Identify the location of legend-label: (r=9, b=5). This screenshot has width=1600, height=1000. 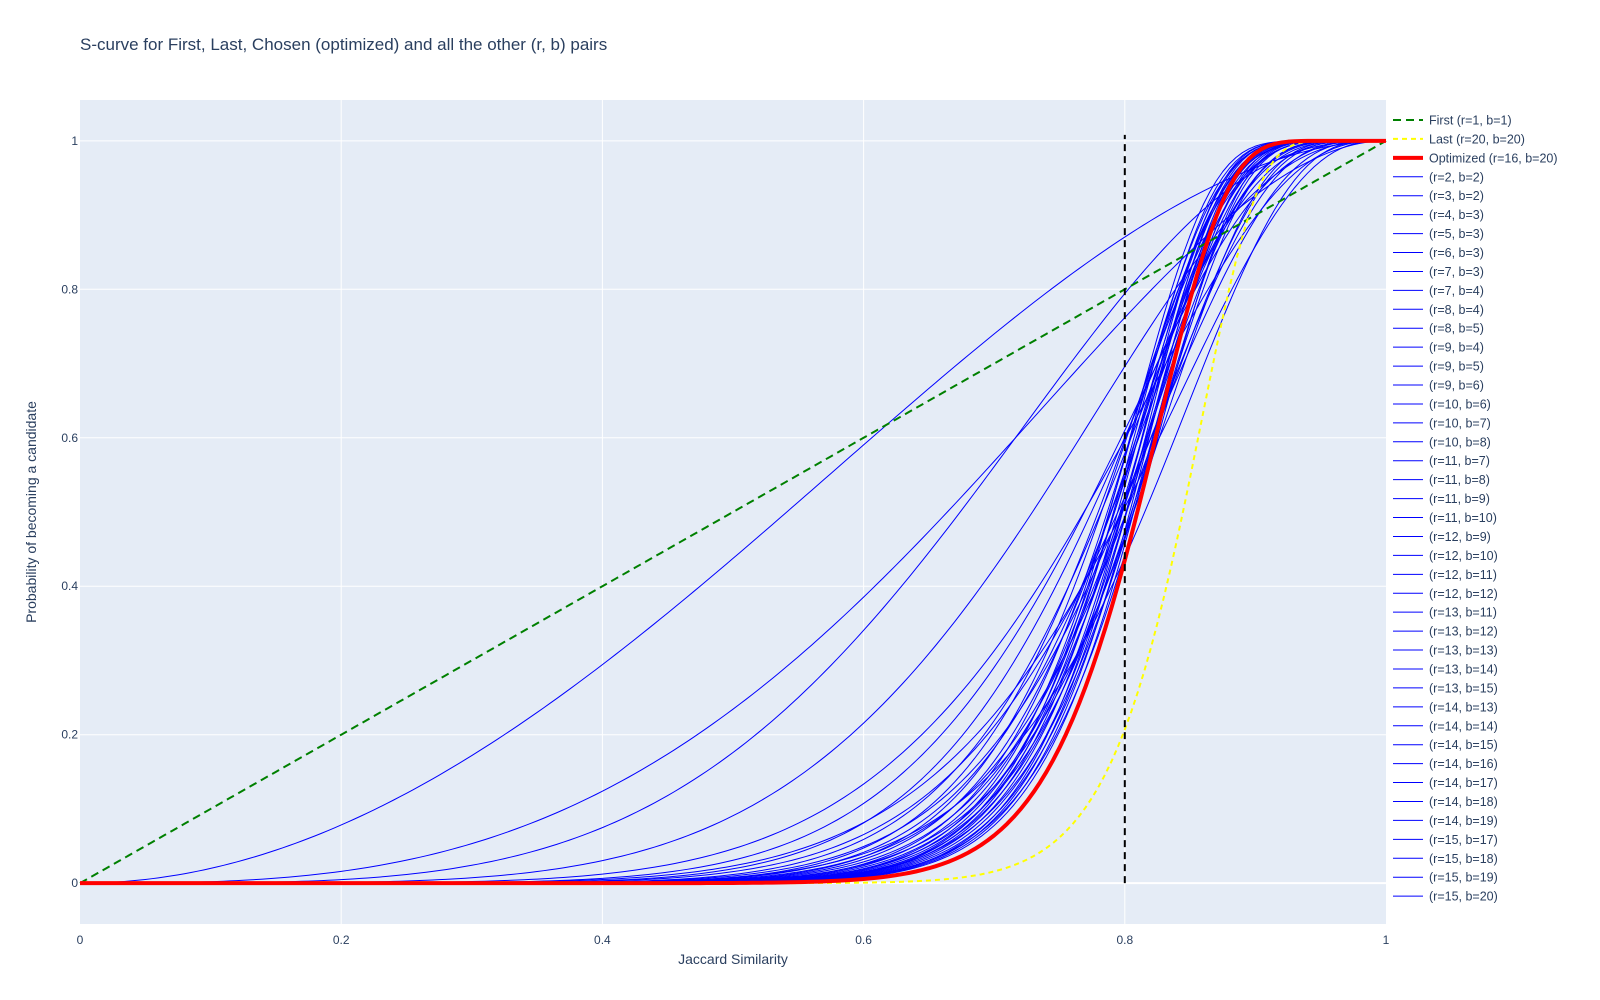
(1456, 367).